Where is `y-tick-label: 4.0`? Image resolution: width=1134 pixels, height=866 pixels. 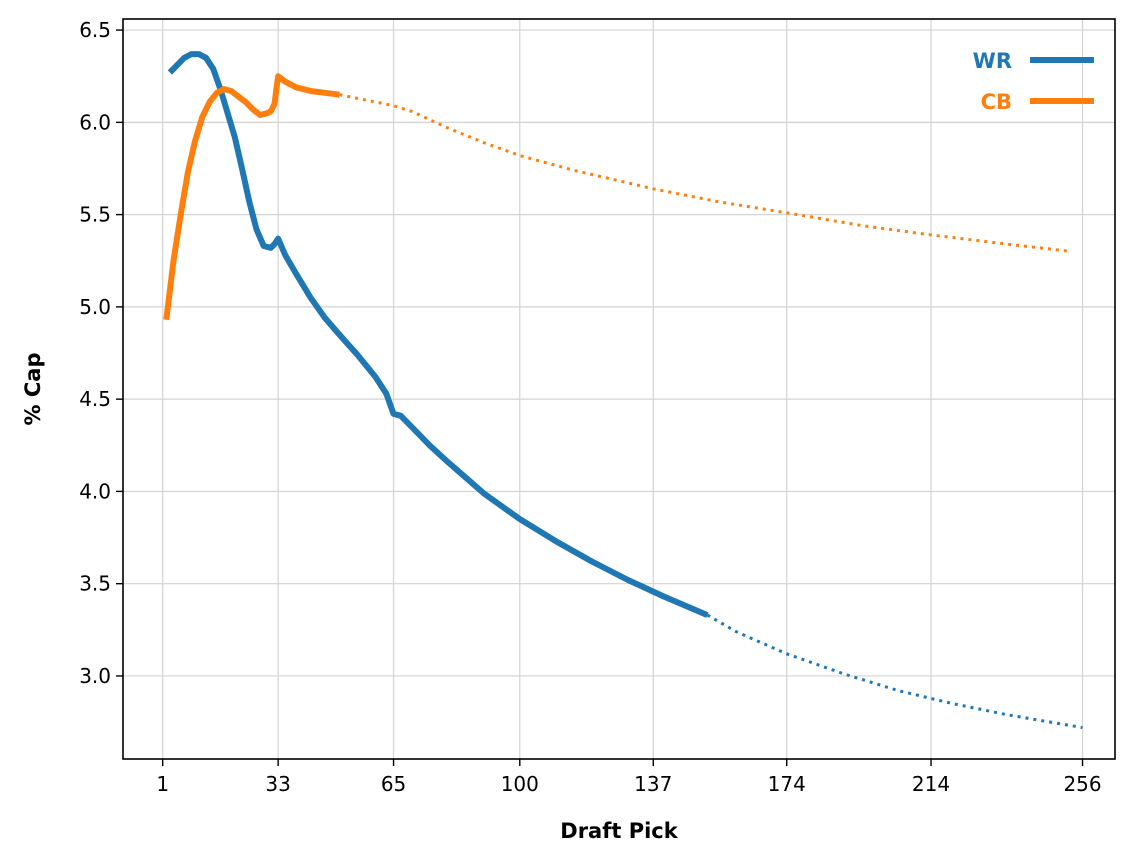
y-tick-label: 4.0 is located at coordinates (95, 491).